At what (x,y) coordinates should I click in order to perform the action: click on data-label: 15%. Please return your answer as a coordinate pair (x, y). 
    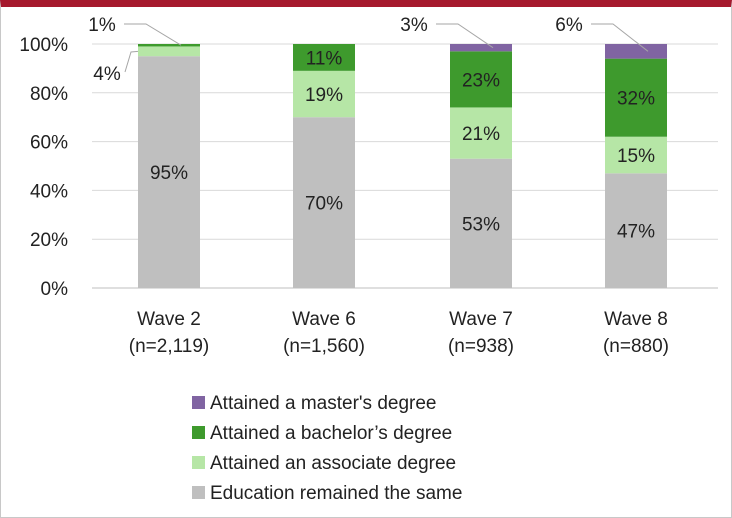
    Looking at the image, I should click on (636, 156).